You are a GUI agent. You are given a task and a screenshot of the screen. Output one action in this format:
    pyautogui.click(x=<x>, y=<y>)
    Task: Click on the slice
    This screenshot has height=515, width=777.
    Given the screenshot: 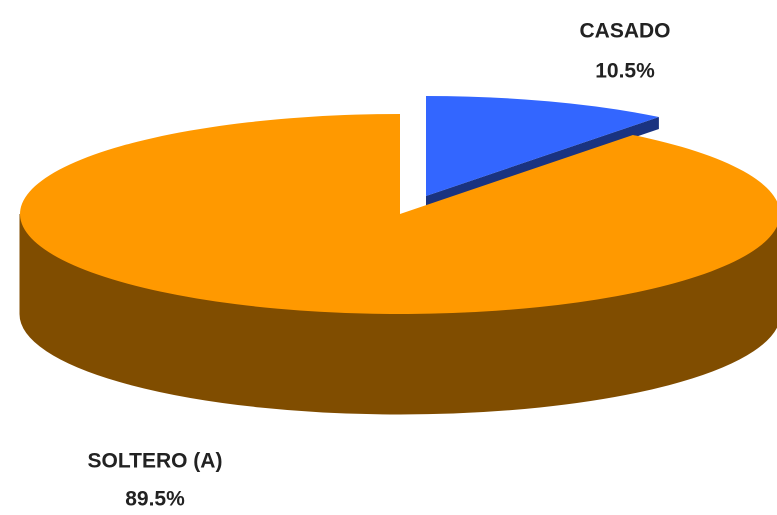 What is the action you would take?
    pyautogui.click(x=542, y=146)
    